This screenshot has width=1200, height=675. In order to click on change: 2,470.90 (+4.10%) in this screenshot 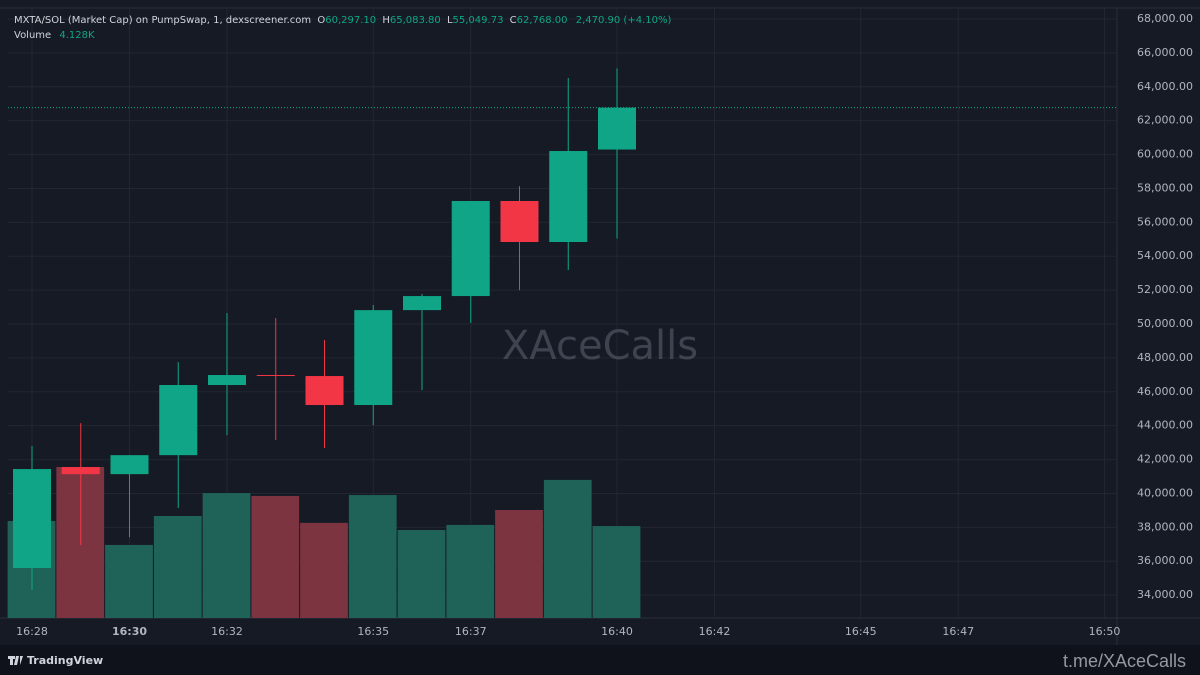, I will do `click(624, 20)`.